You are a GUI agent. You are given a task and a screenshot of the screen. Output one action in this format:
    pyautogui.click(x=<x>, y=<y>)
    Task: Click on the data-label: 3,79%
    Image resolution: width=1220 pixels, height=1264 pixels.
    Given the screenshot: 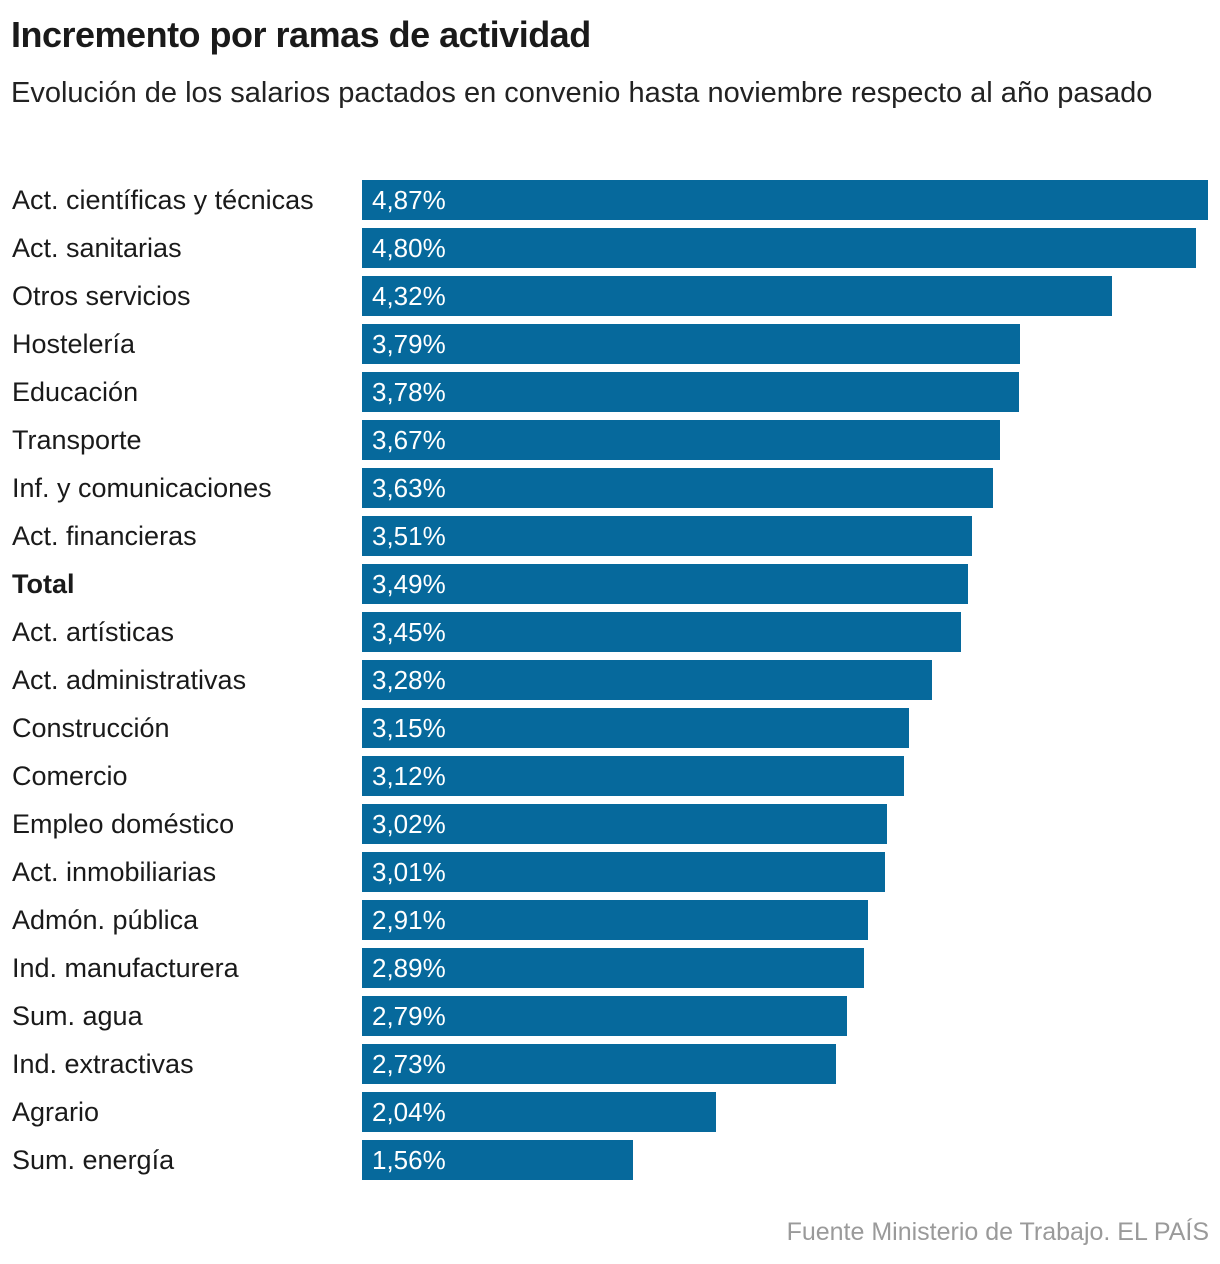 What is the action you would take?
    pyautogui.click(x=409, y=344)
    